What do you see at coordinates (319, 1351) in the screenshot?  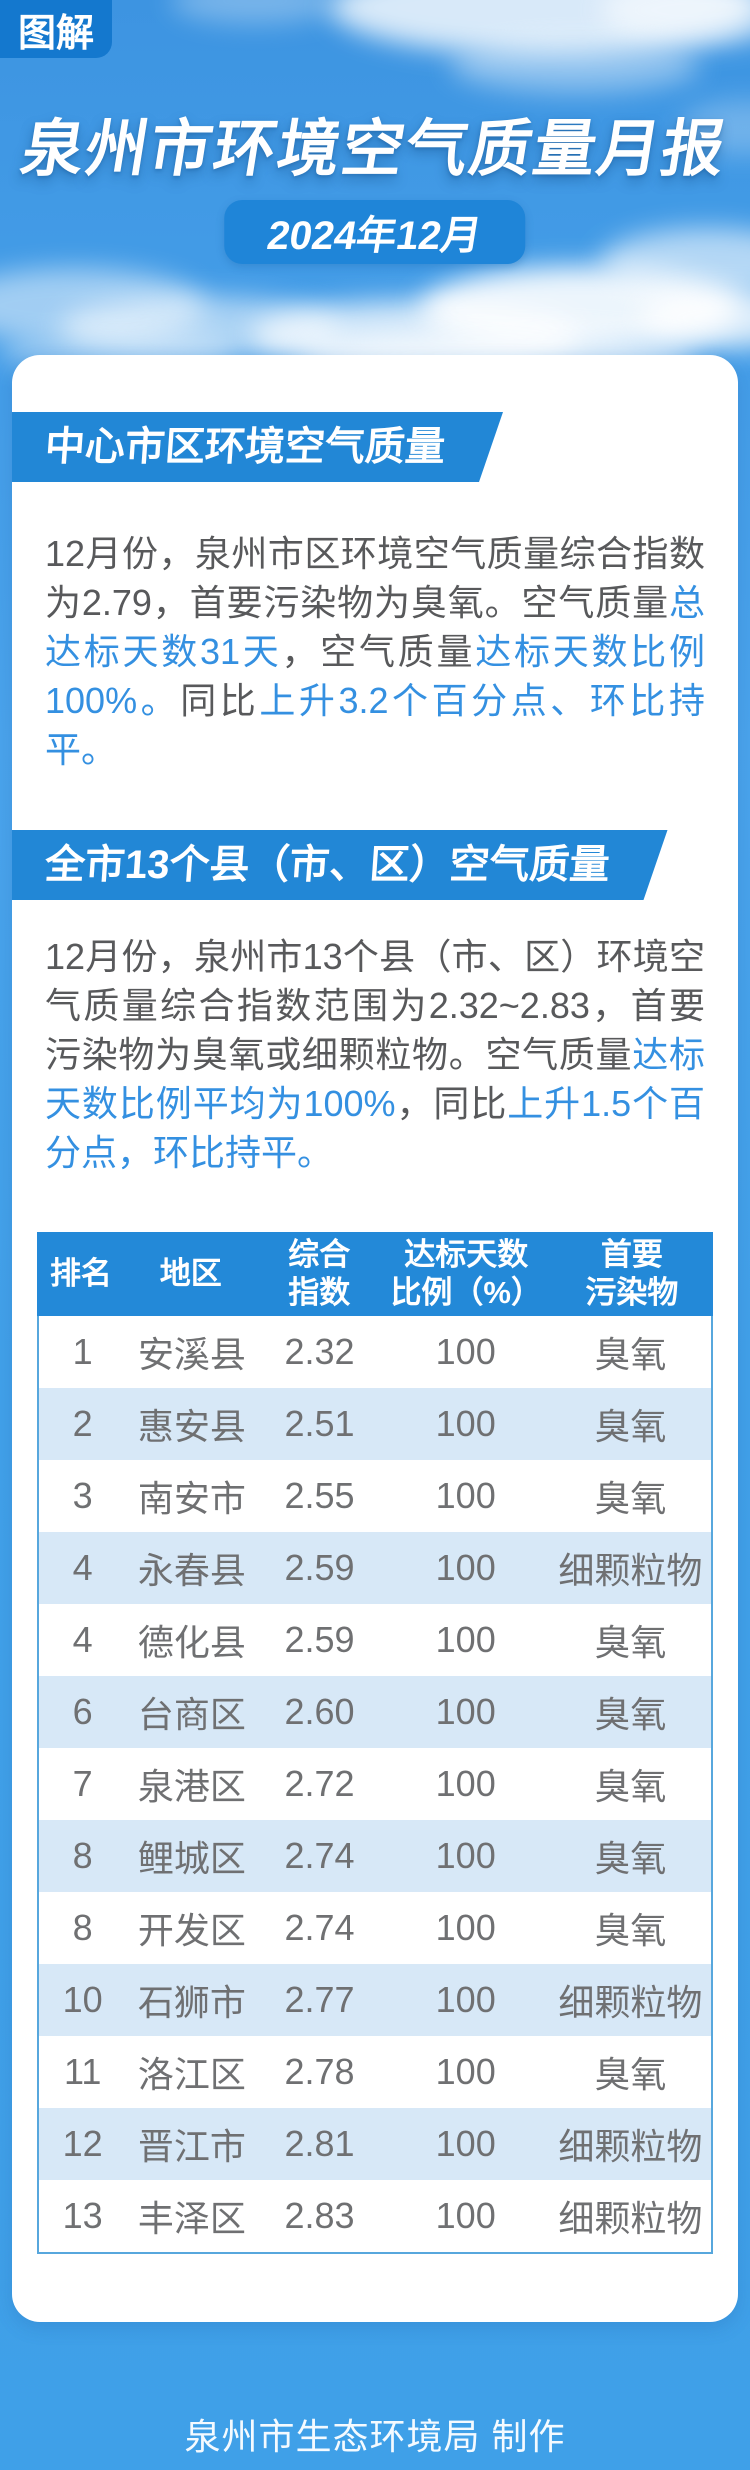 I see `table-cell-index: 2.32` at bounding box center [319, 1351].